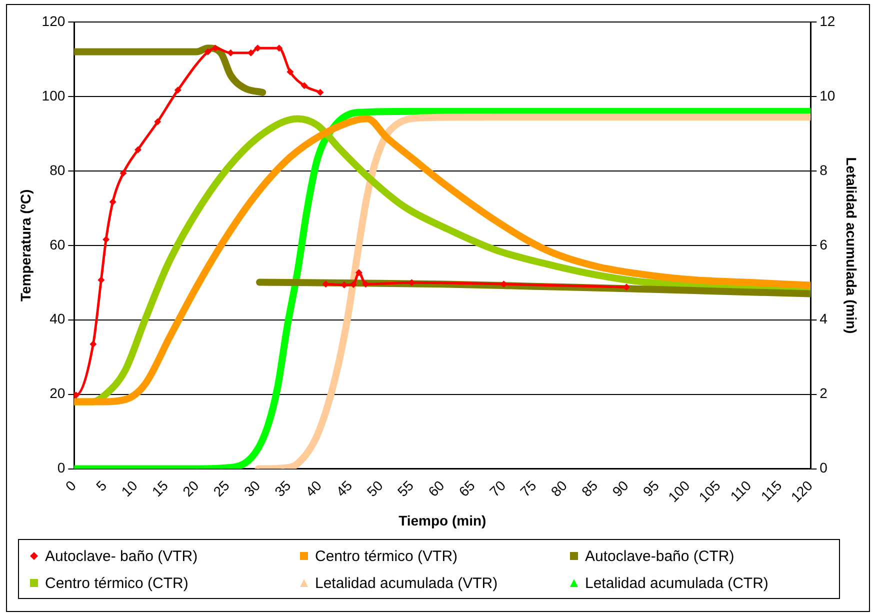  What do you see at coordinates (58, 318) in the screenshot?
I see `y-tick-label: 40` at bounding box center [58, 318].